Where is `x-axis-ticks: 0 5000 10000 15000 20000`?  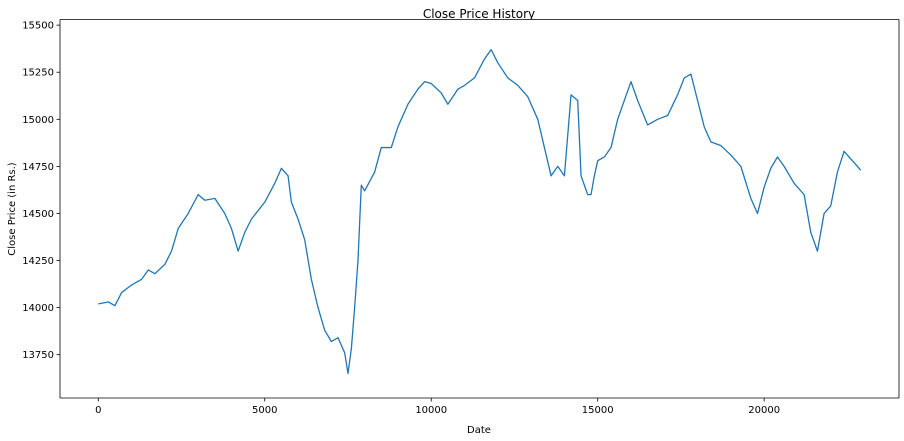
x-axis-ticks: 0 5000 10000 15000 20000 is located at coordinates (437, 407).